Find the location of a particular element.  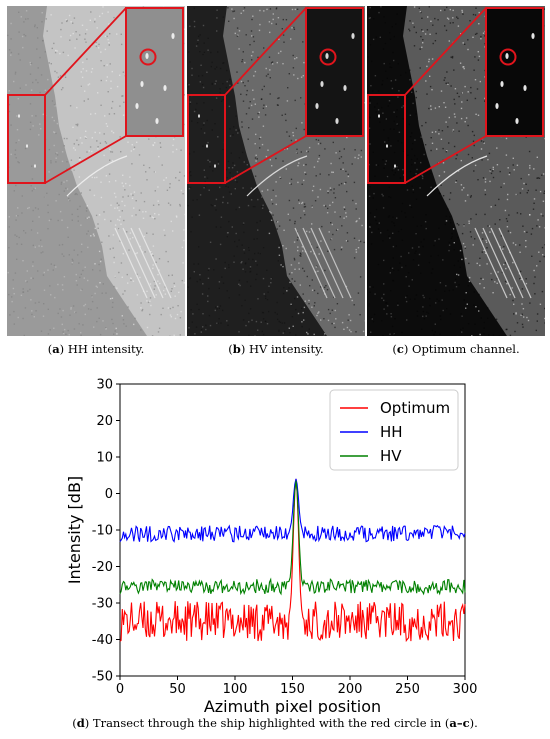

series-line-hv is located at coordinates (292, 538).